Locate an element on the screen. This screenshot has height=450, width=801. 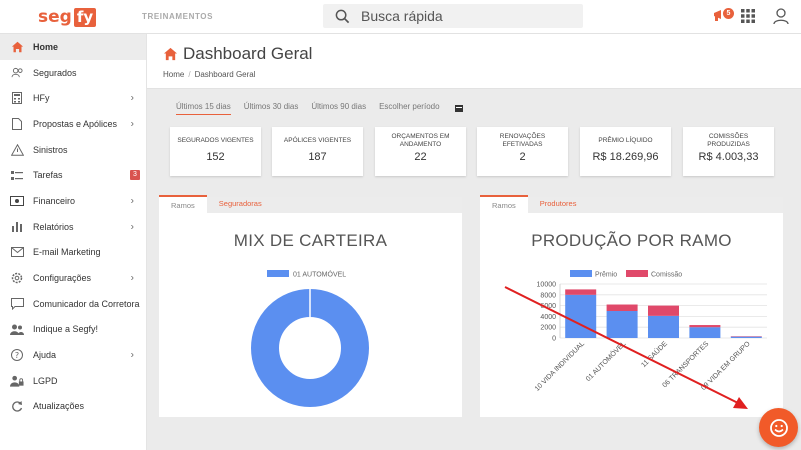
user-profile-icon is located at coordinates (781, 19).